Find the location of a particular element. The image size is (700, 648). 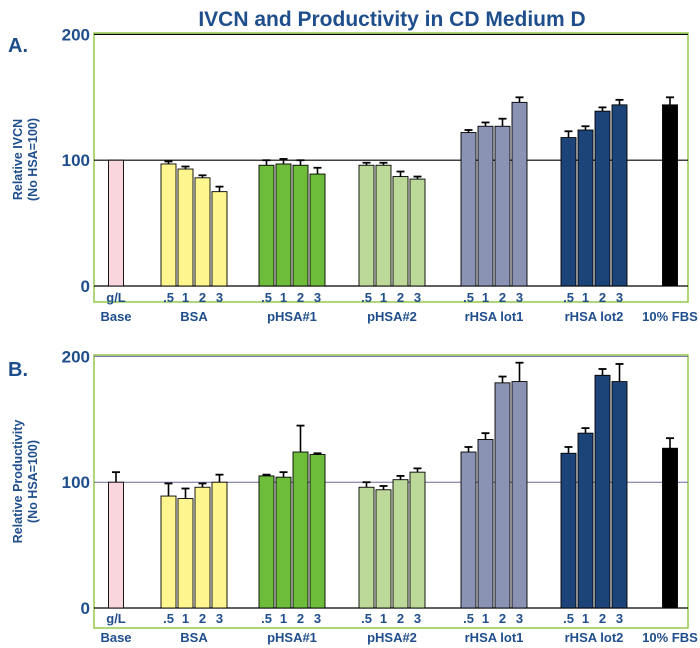

group-unit-label: g/L is located at coordinates (116, 297).